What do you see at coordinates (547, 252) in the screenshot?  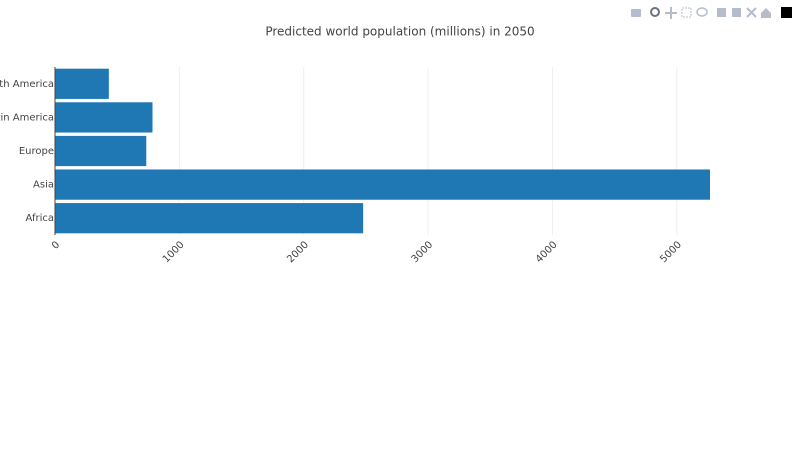 I see `x-tick-label: 4000` at bounding box center [547, 252].